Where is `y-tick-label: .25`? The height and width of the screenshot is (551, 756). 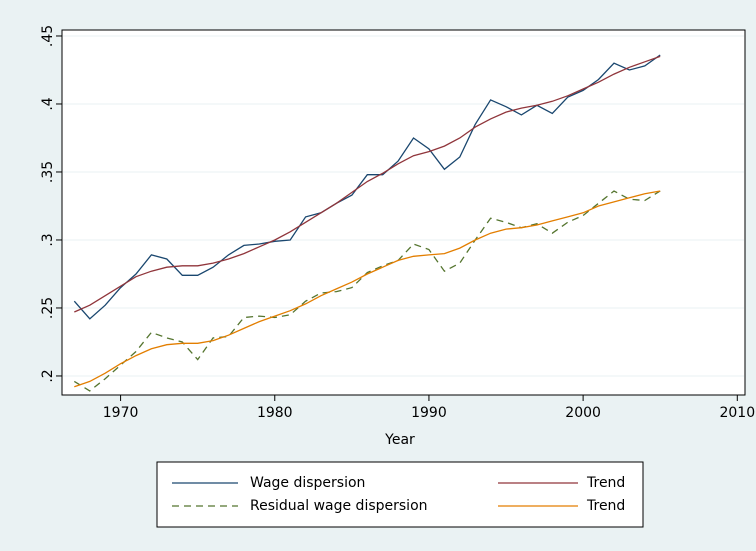 y-tick-label: .25 is located at coordinates (48, 308).